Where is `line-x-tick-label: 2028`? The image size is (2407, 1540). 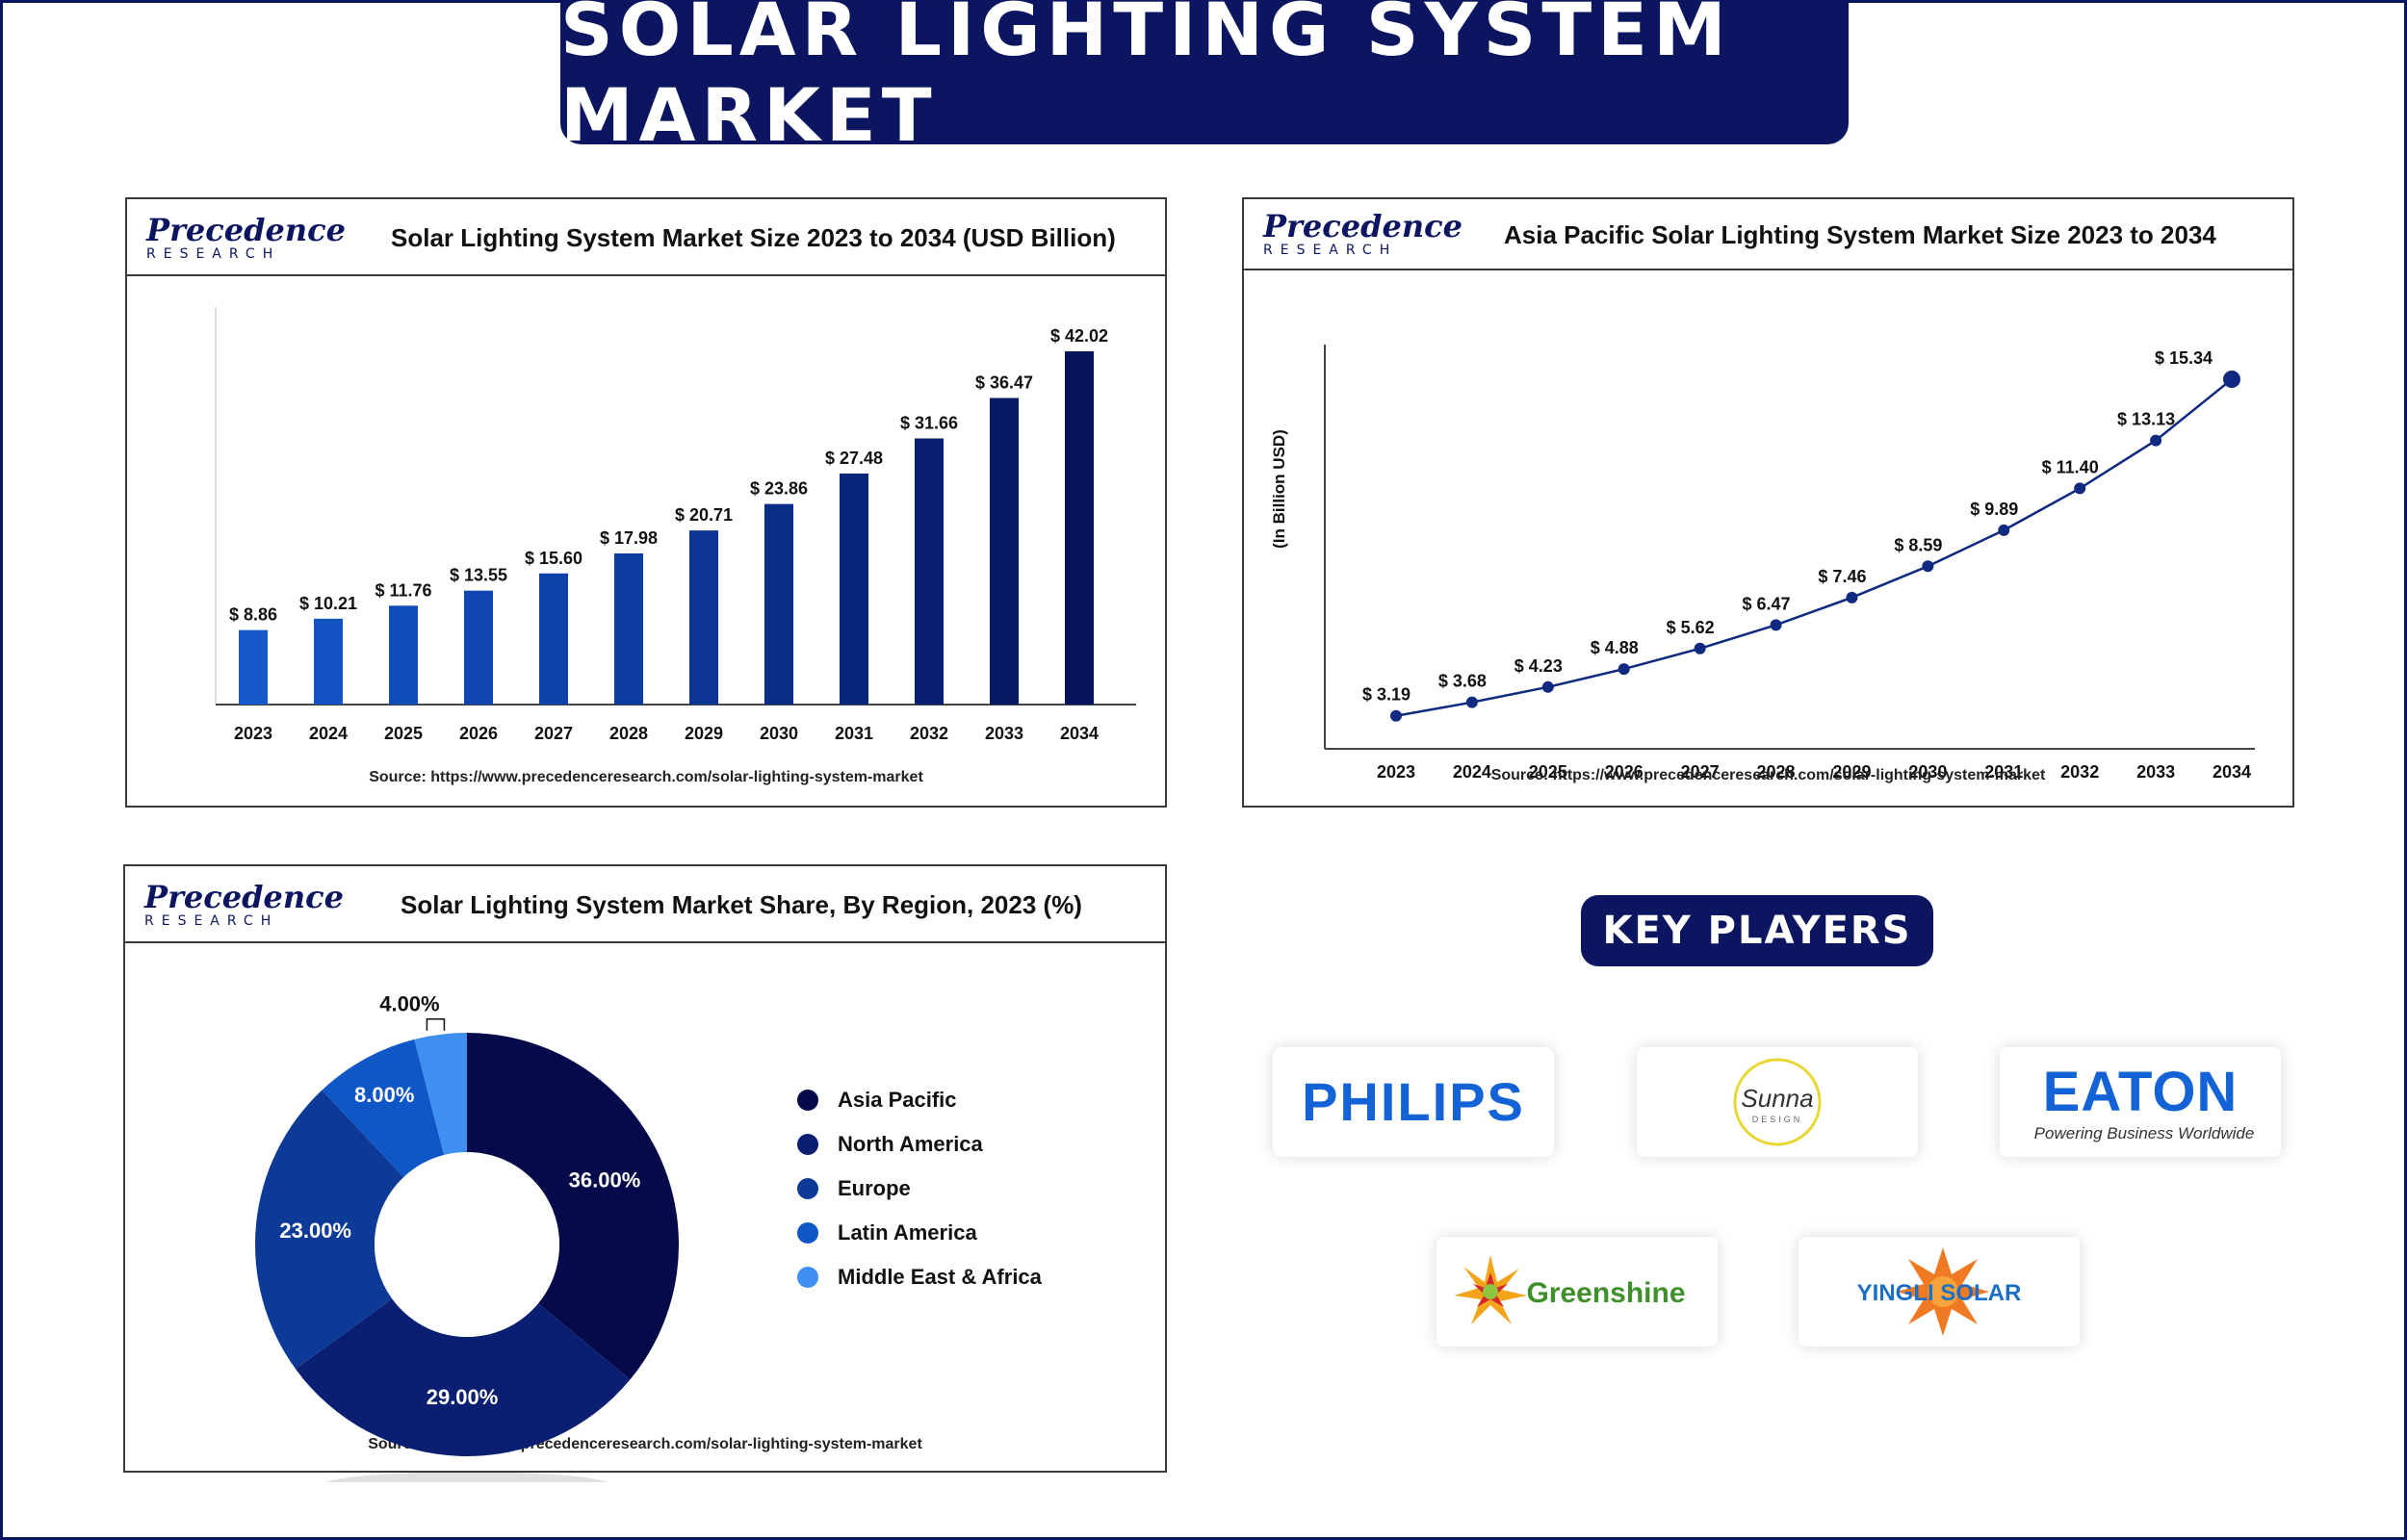
line-x-tick-label: 2028 is located at coordinates (1776, 772).